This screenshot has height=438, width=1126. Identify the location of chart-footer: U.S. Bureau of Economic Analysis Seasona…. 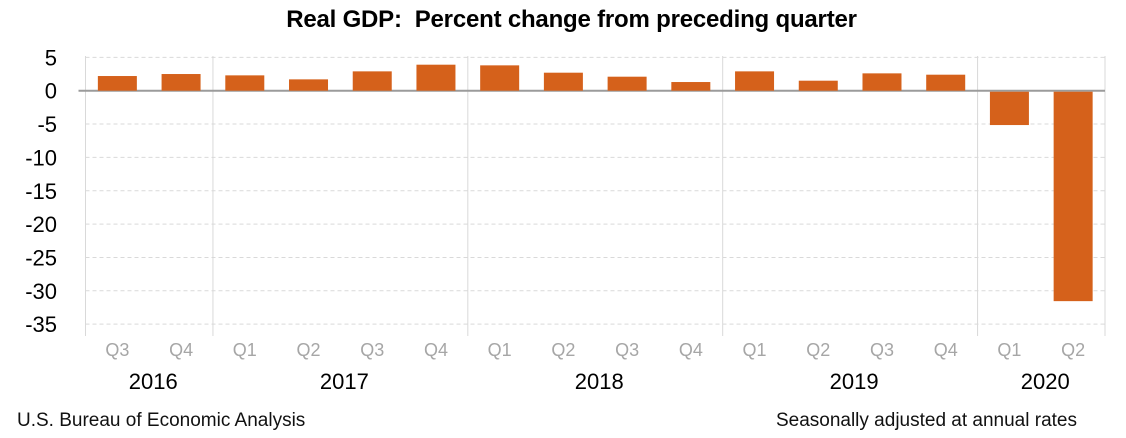
(563, 421).